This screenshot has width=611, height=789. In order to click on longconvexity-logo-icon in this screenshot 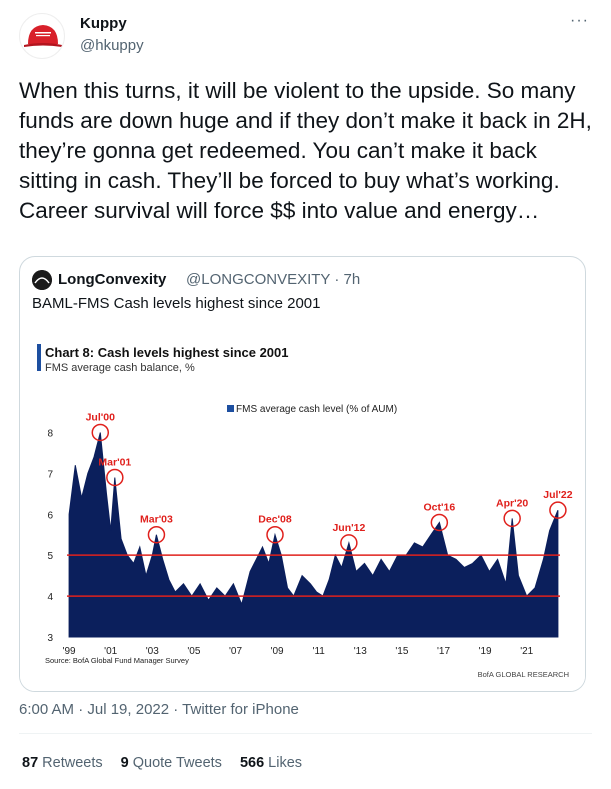, I will do `click(42, 280)`.